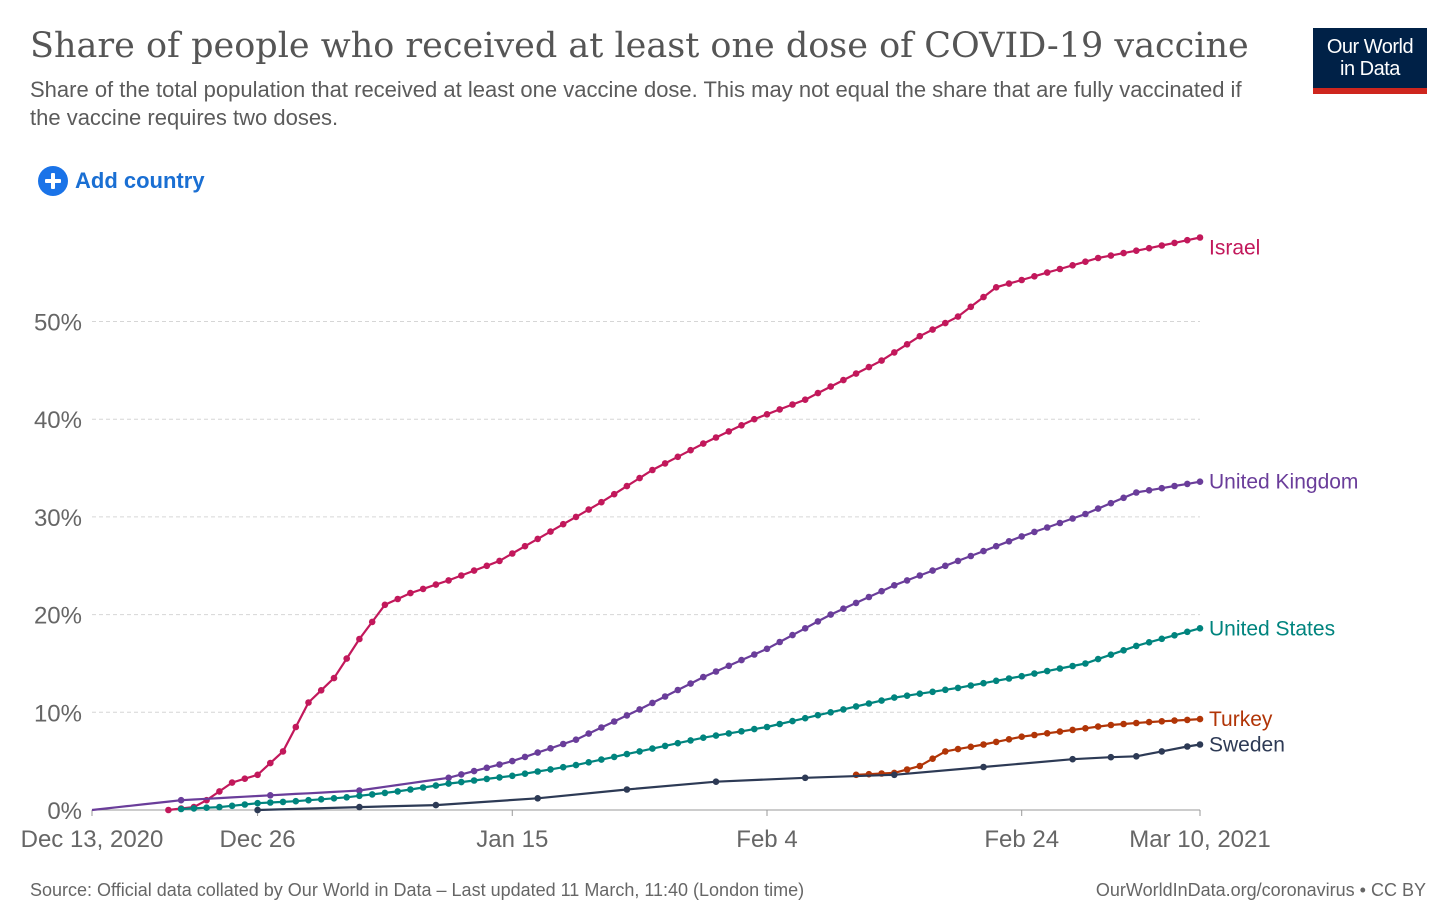  What do you see at coordinates (1260, 890) in the screenshot?
I see `credit-link: OurWorldInData.org/coronavirus • CC BY` at bounding box center [1260, 890].